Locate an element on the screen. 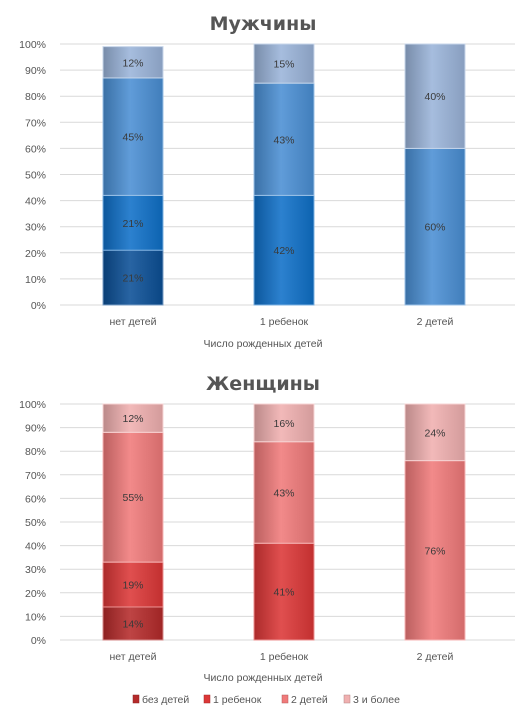 The width and height of the screenshot is (526, 723). data-label: 42% is located at coordinates (283, 251).